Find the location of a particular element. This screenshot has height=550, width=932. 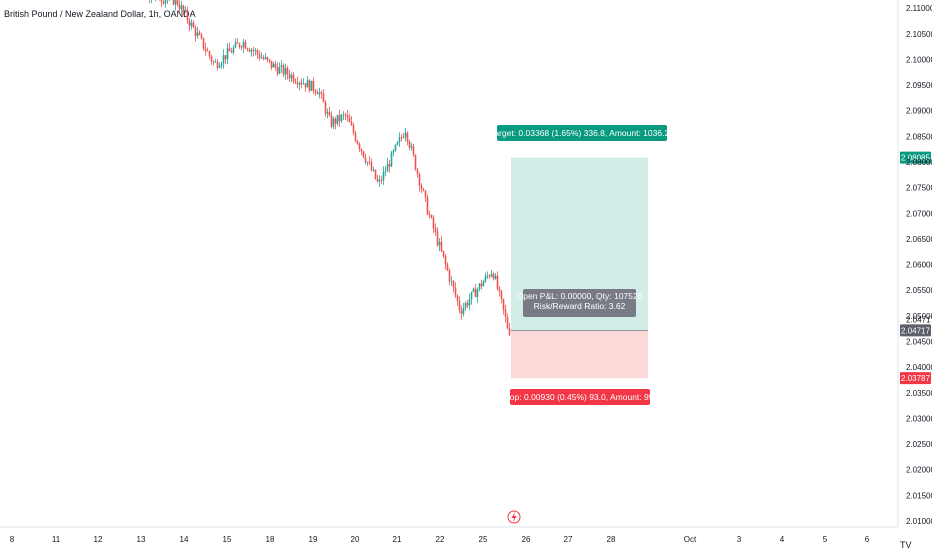

tradingview-logo: TV is located at coordinates (906, 545).